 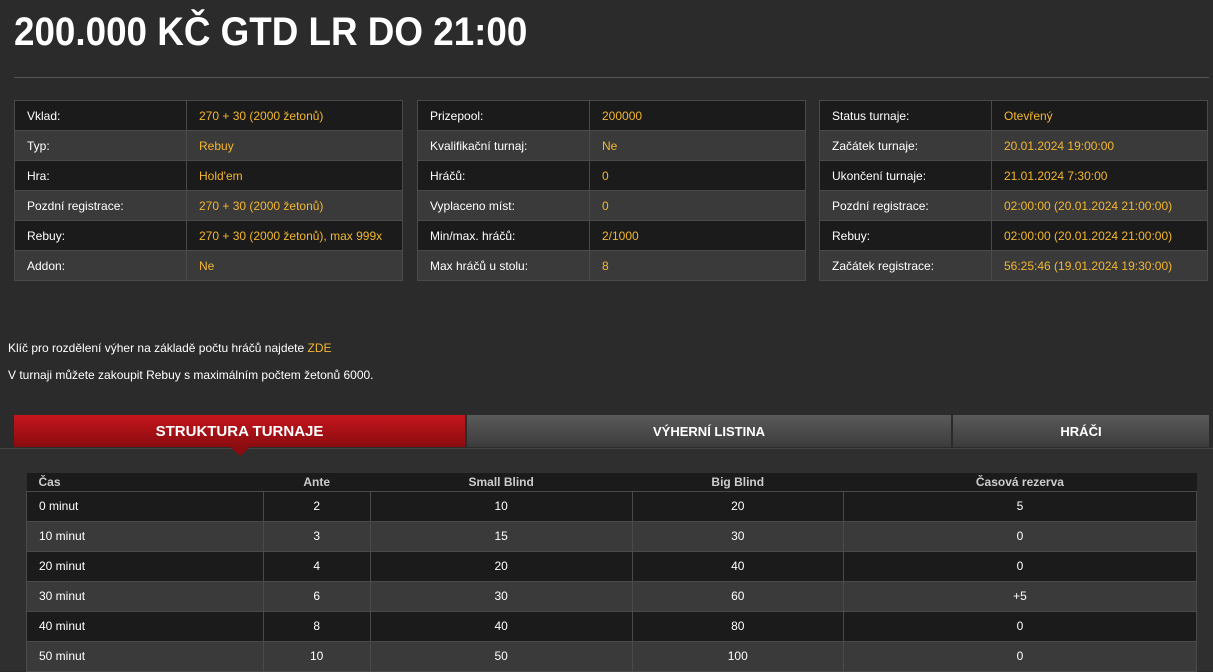 What do you see at coordinates (271, 32) in the screenshot?
I see `page-title: 200.000 KČ GTD LR DO 21:00` at bounding box center [271, 32].